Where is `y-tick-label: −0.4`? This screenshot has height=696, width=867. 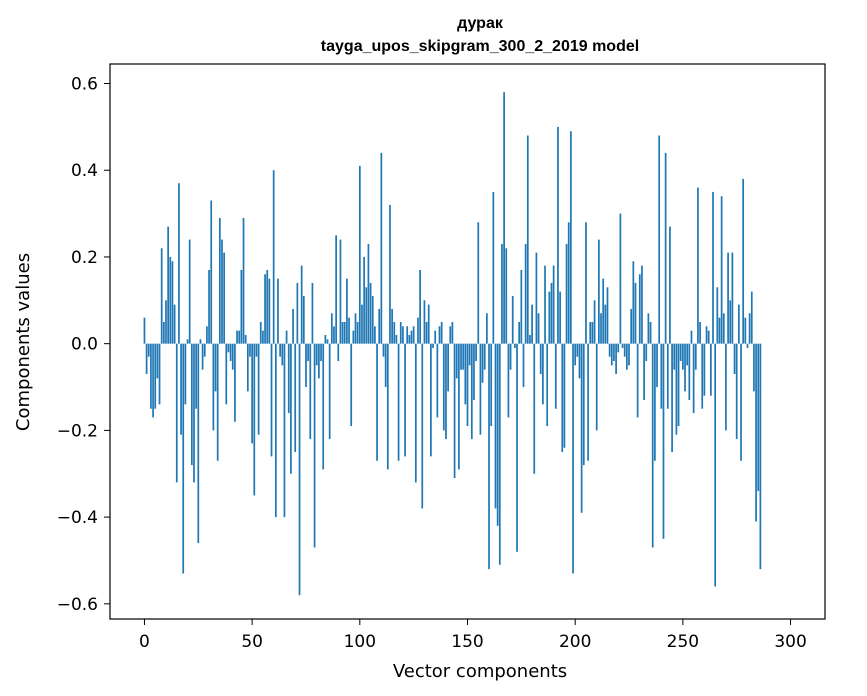 y-tick-label: −0.4 is located at coordinates (77, 518).